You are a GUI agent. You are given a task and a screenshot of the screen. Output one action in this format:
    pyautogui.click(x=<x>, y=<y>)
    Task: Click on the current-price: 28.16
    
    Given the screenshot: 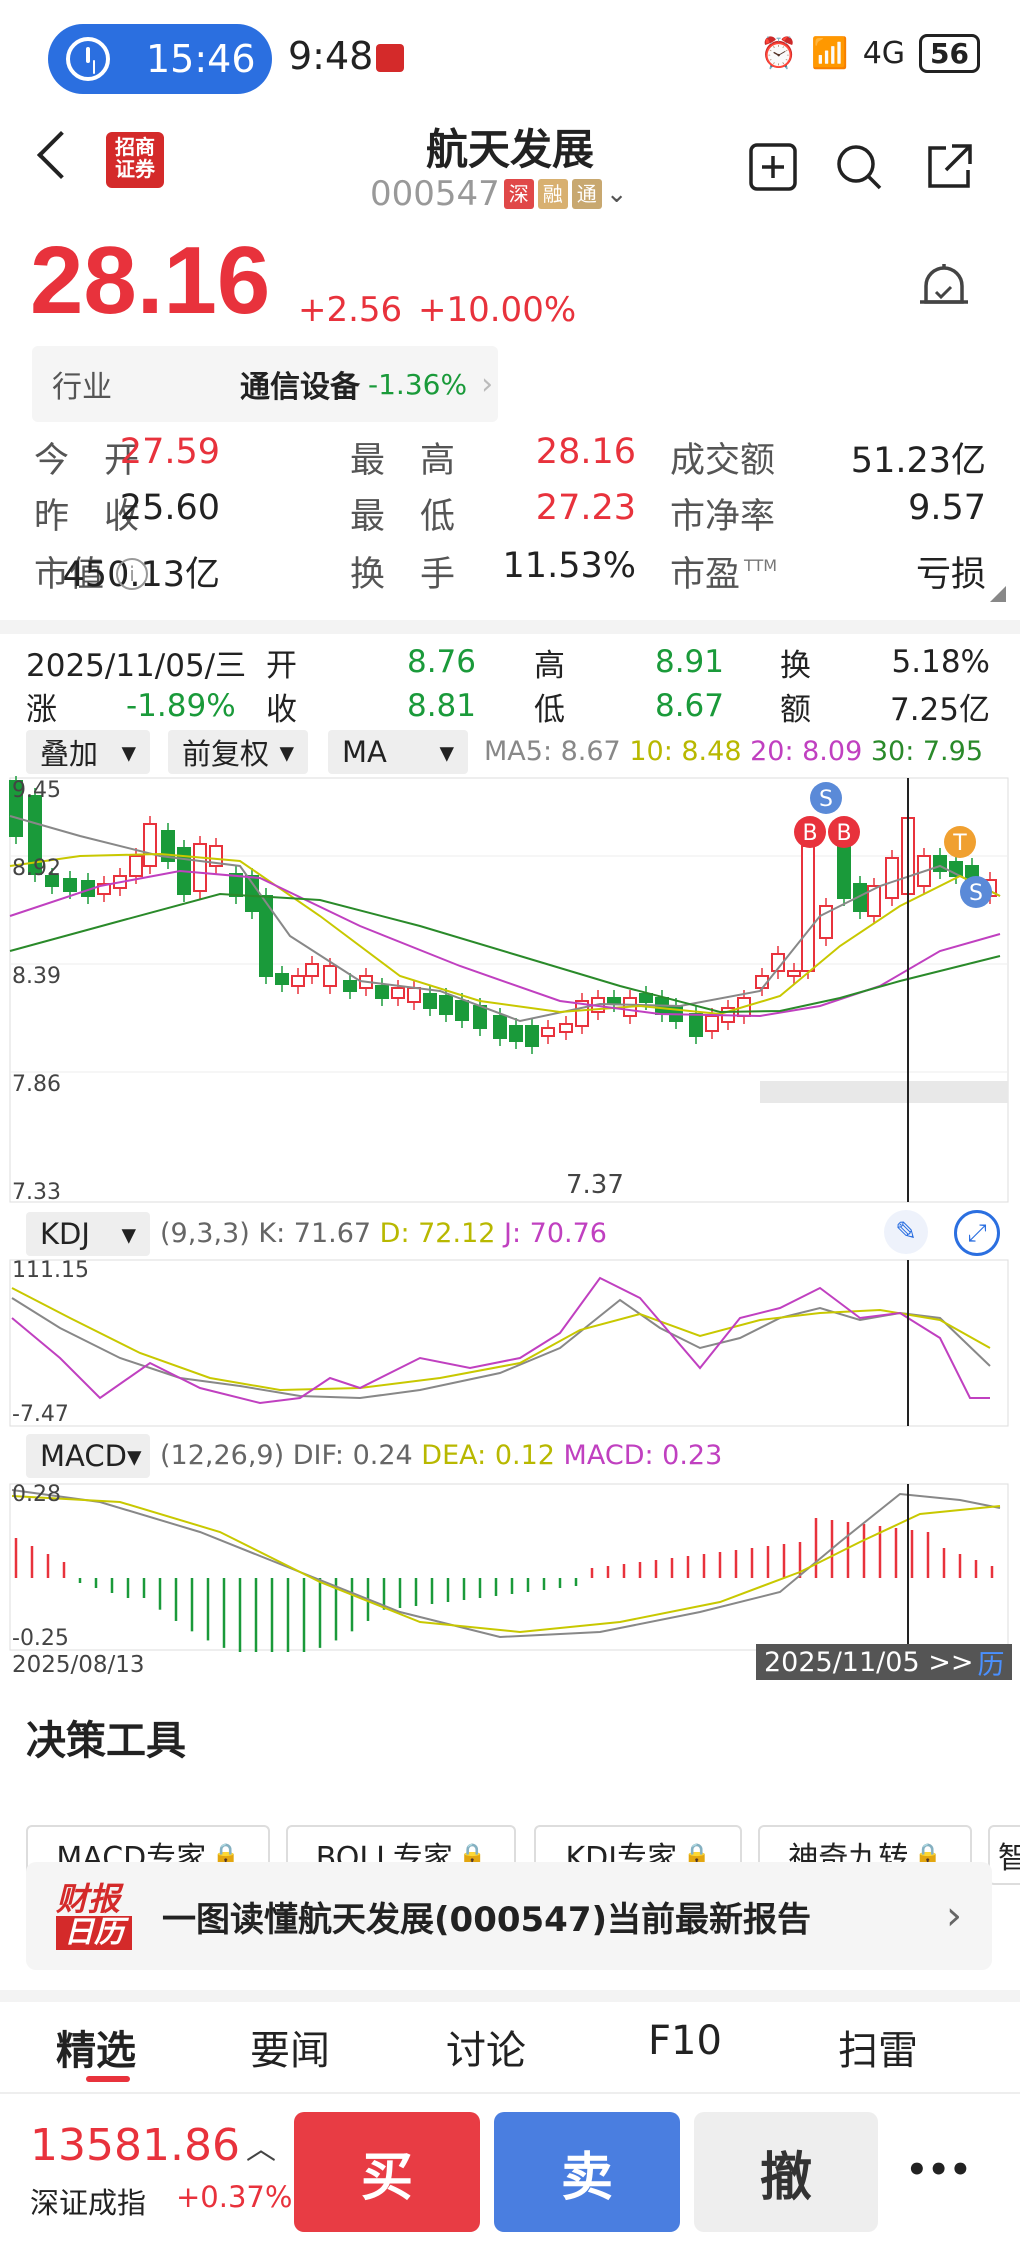 What is the action you would take?
    pyautogui.click(x=150, y=280)
    